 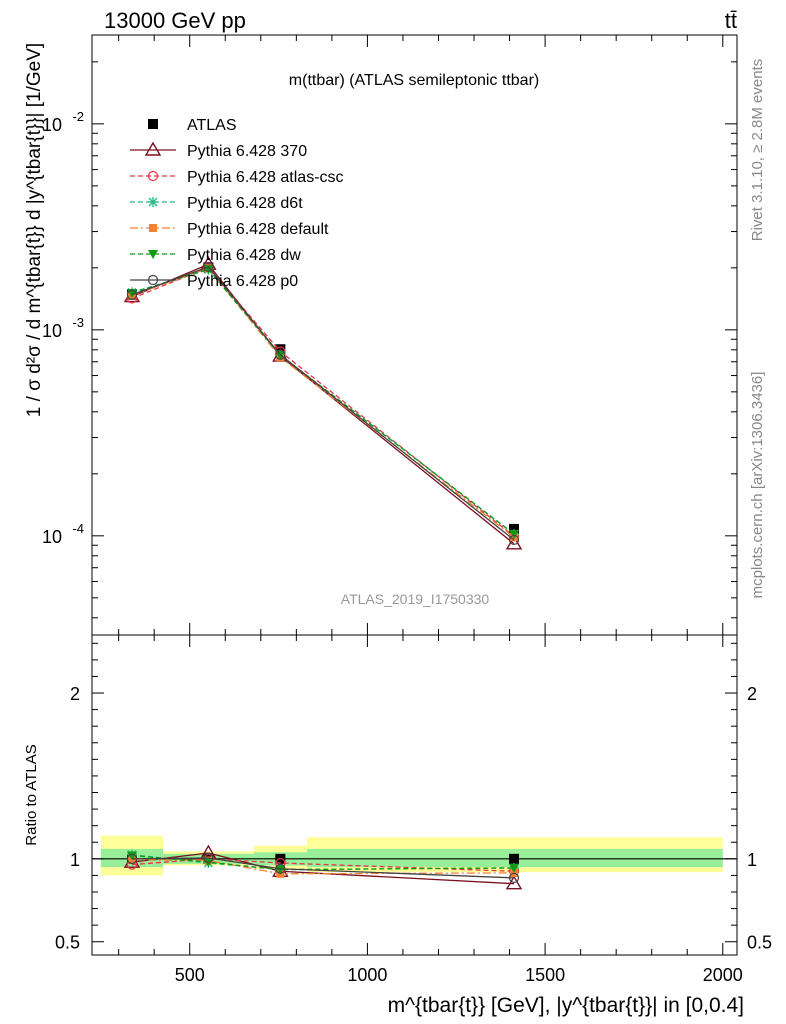 I want to click on legend-item: Pythia 6.428 p0, so click(x=214, y=281).